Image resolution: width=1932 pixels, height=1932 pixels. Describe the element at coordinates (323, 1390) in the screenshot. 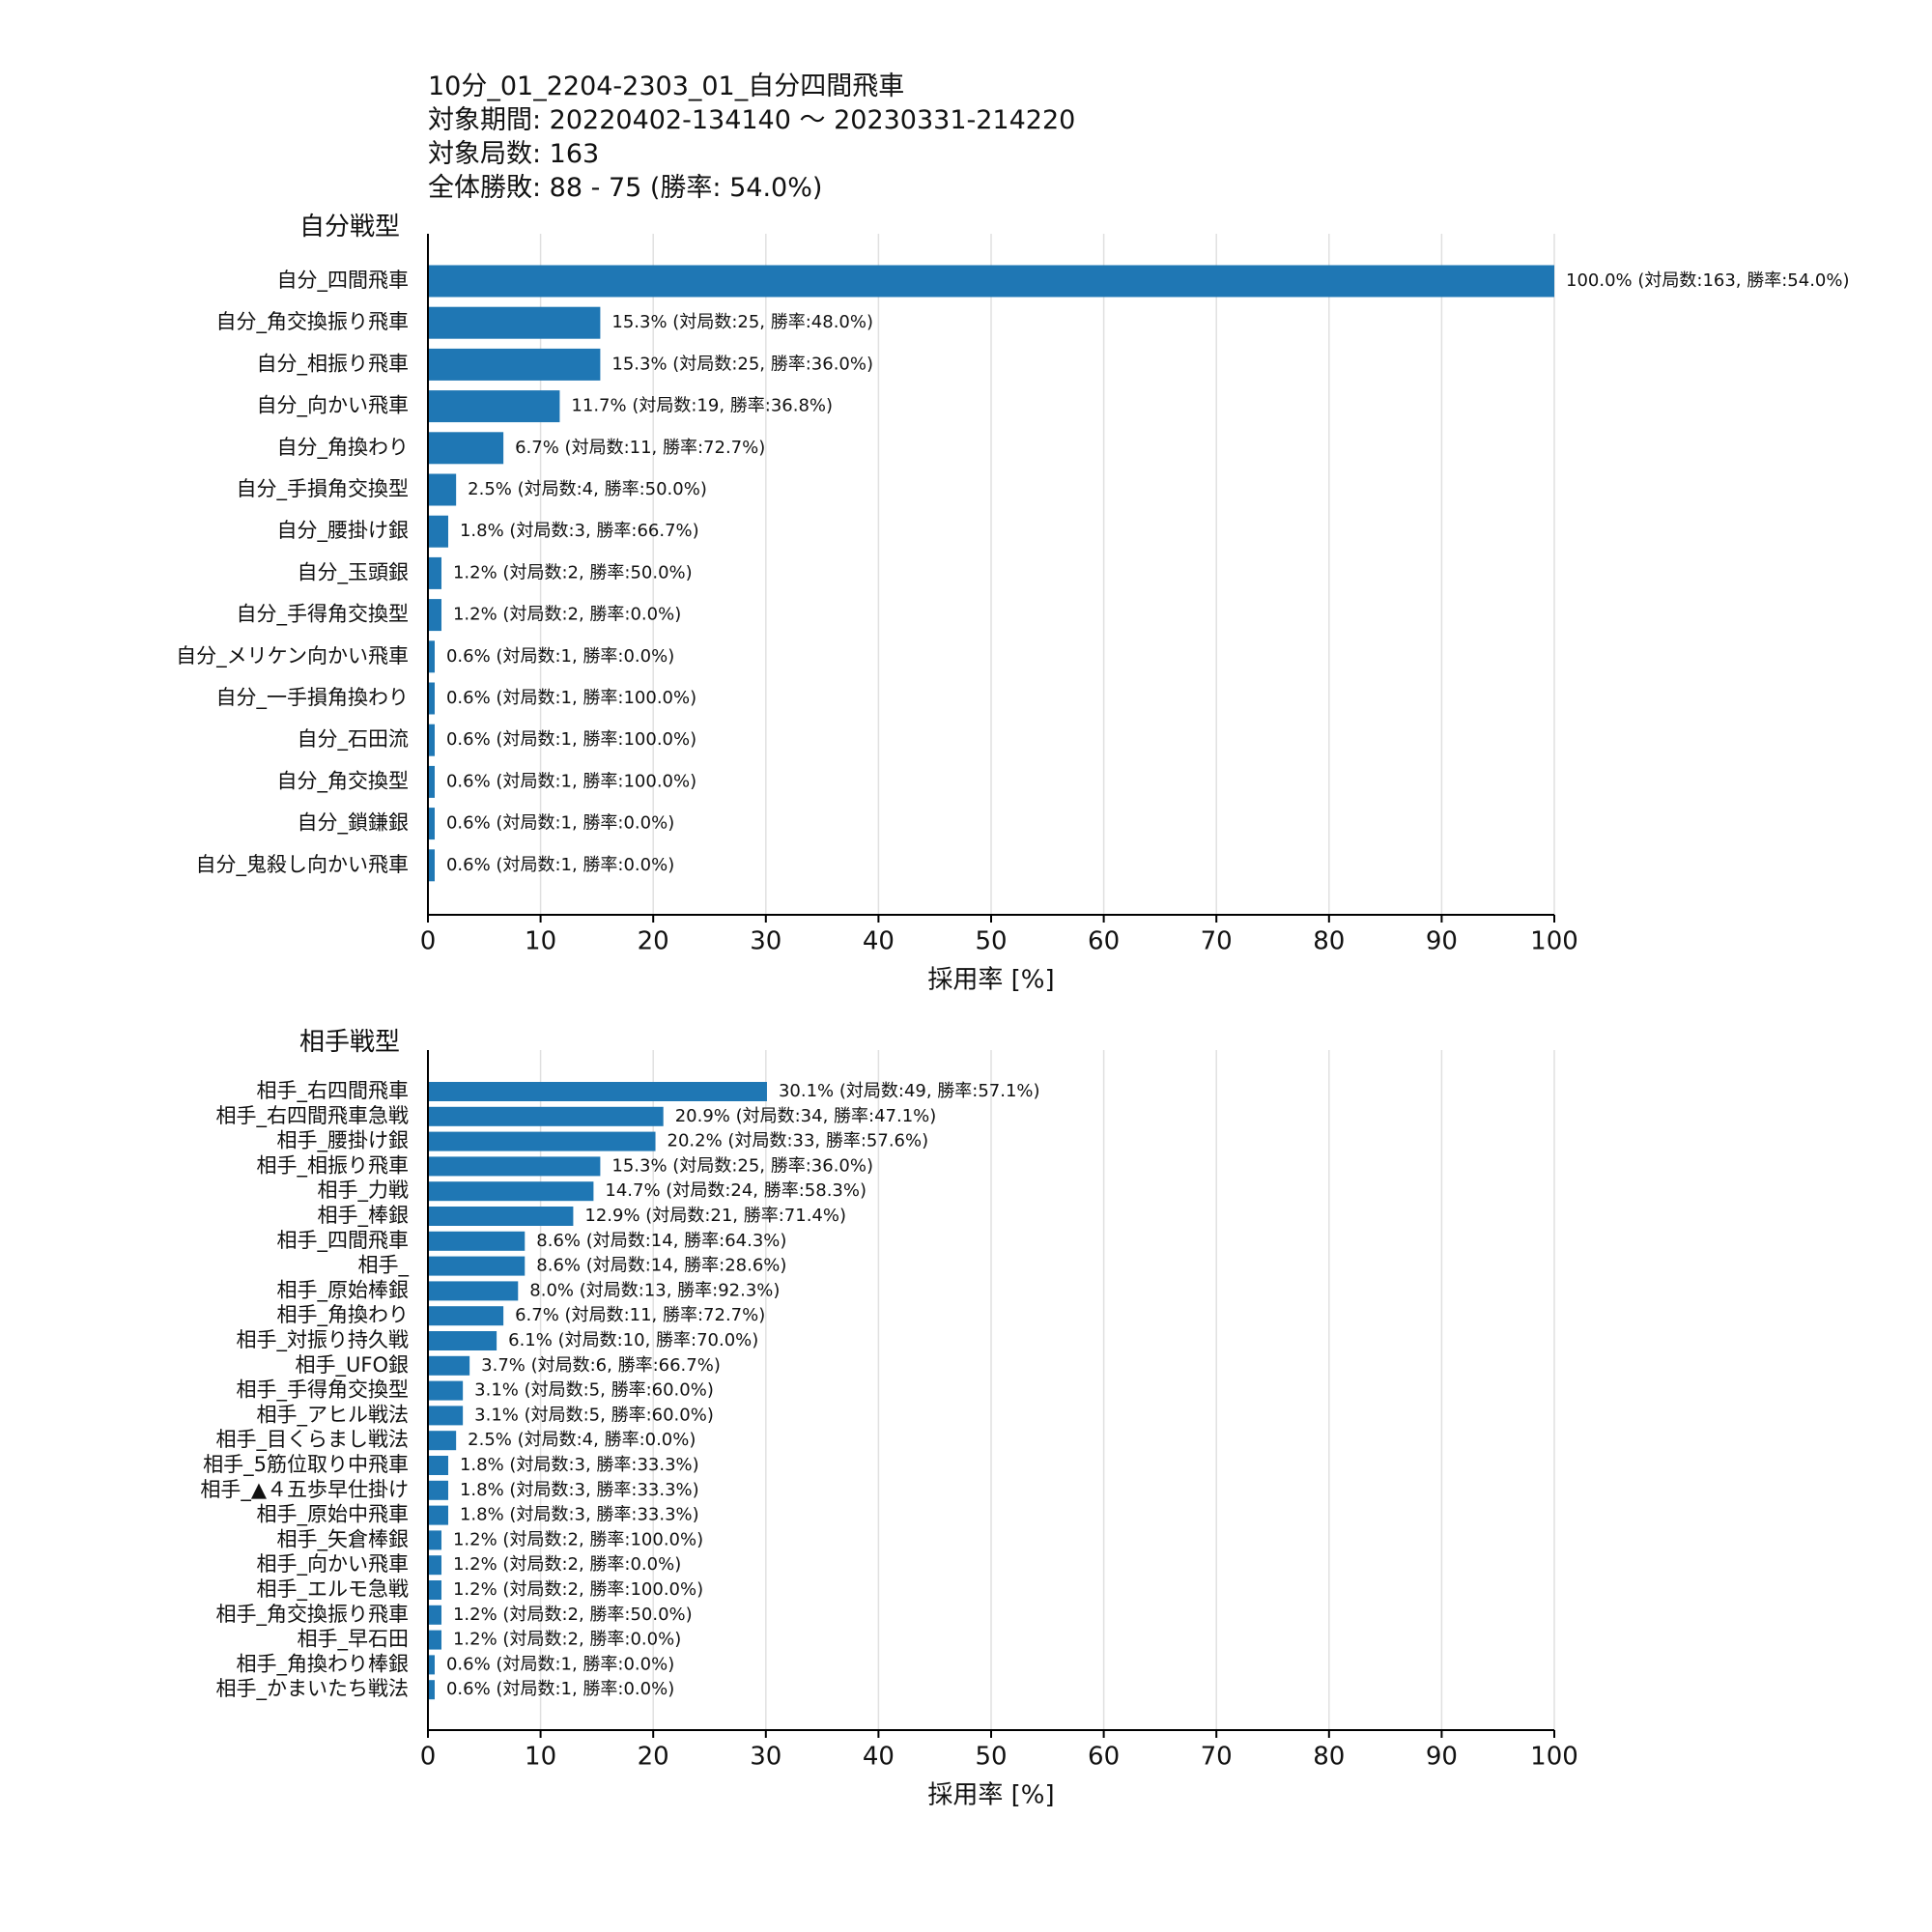

I see `opp-category-label: 相手_手得角交換型` at that location.